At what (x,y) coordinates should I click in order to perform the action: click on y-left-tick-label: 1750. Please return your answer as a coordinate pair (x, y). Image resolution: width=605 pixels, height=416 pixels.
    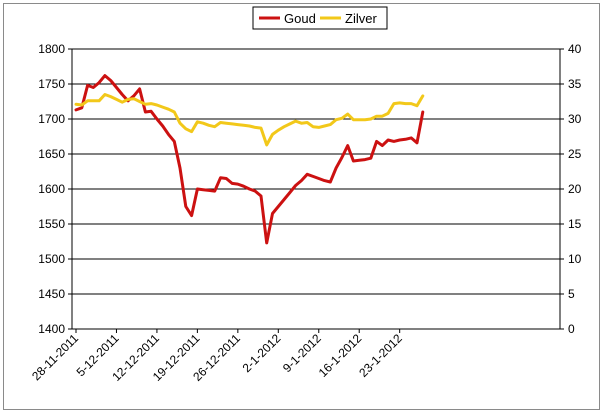
    Looking at the image, I should click on (51, 84).